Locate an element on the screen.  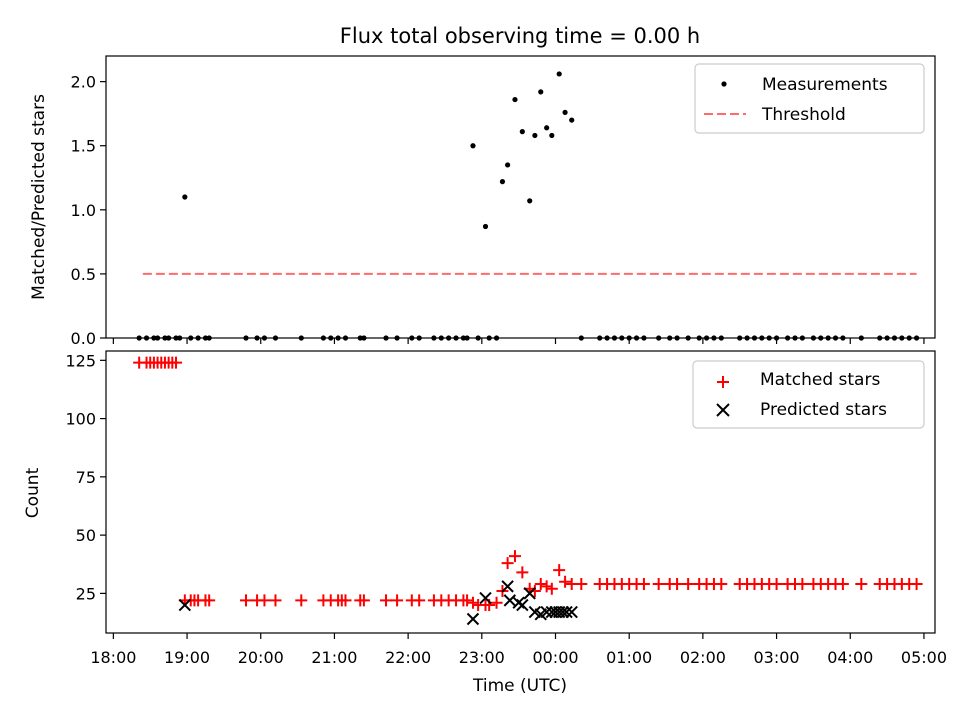
bottom-legend-box is located at coordinates (808, 394).